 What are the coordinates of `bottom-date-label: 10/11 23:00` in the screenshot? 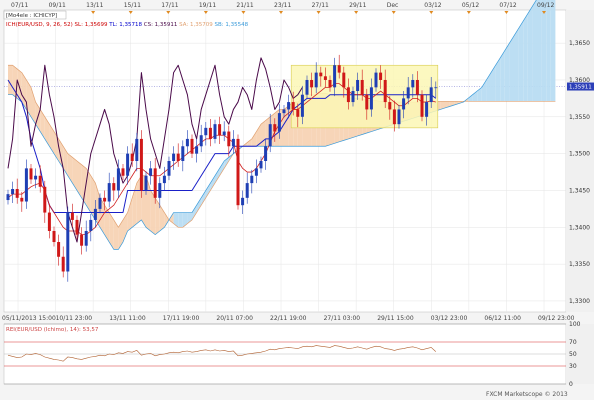 It's located at (74, 318).